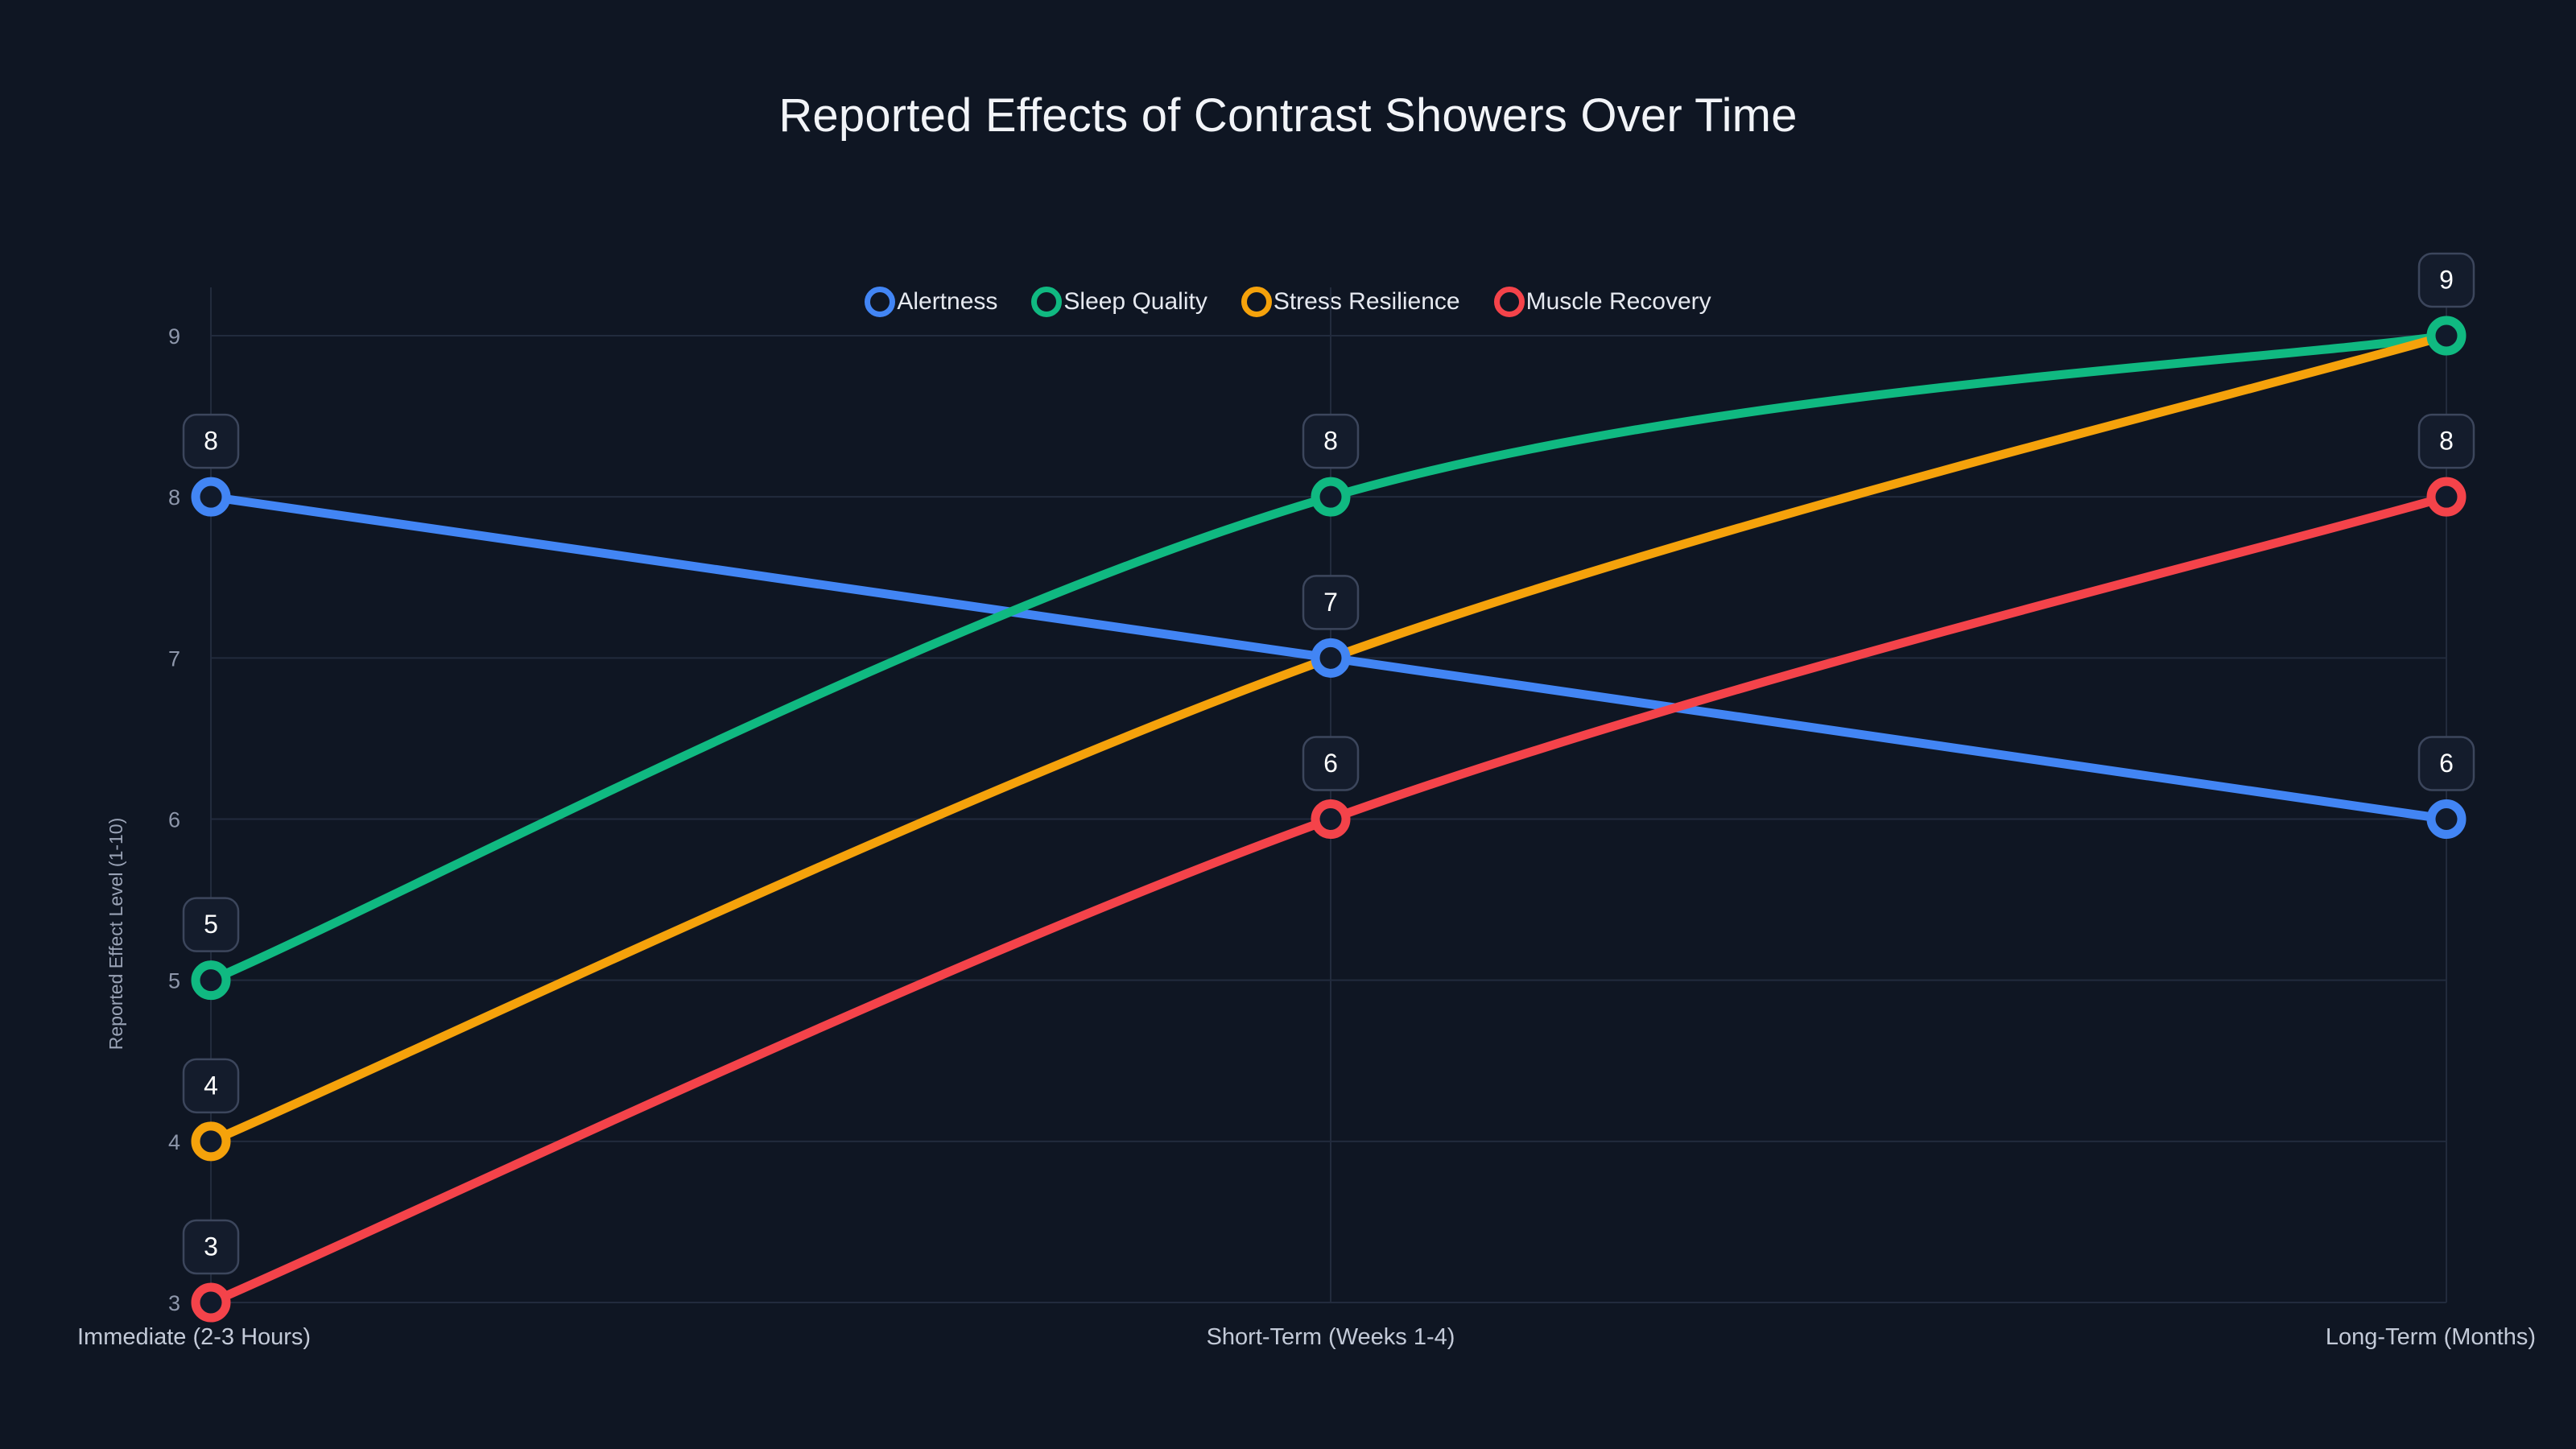 The image size is (2576, 1449). I want to click on y-axis-title-label: Reported Effect Level (1-10), so click(116, 934).